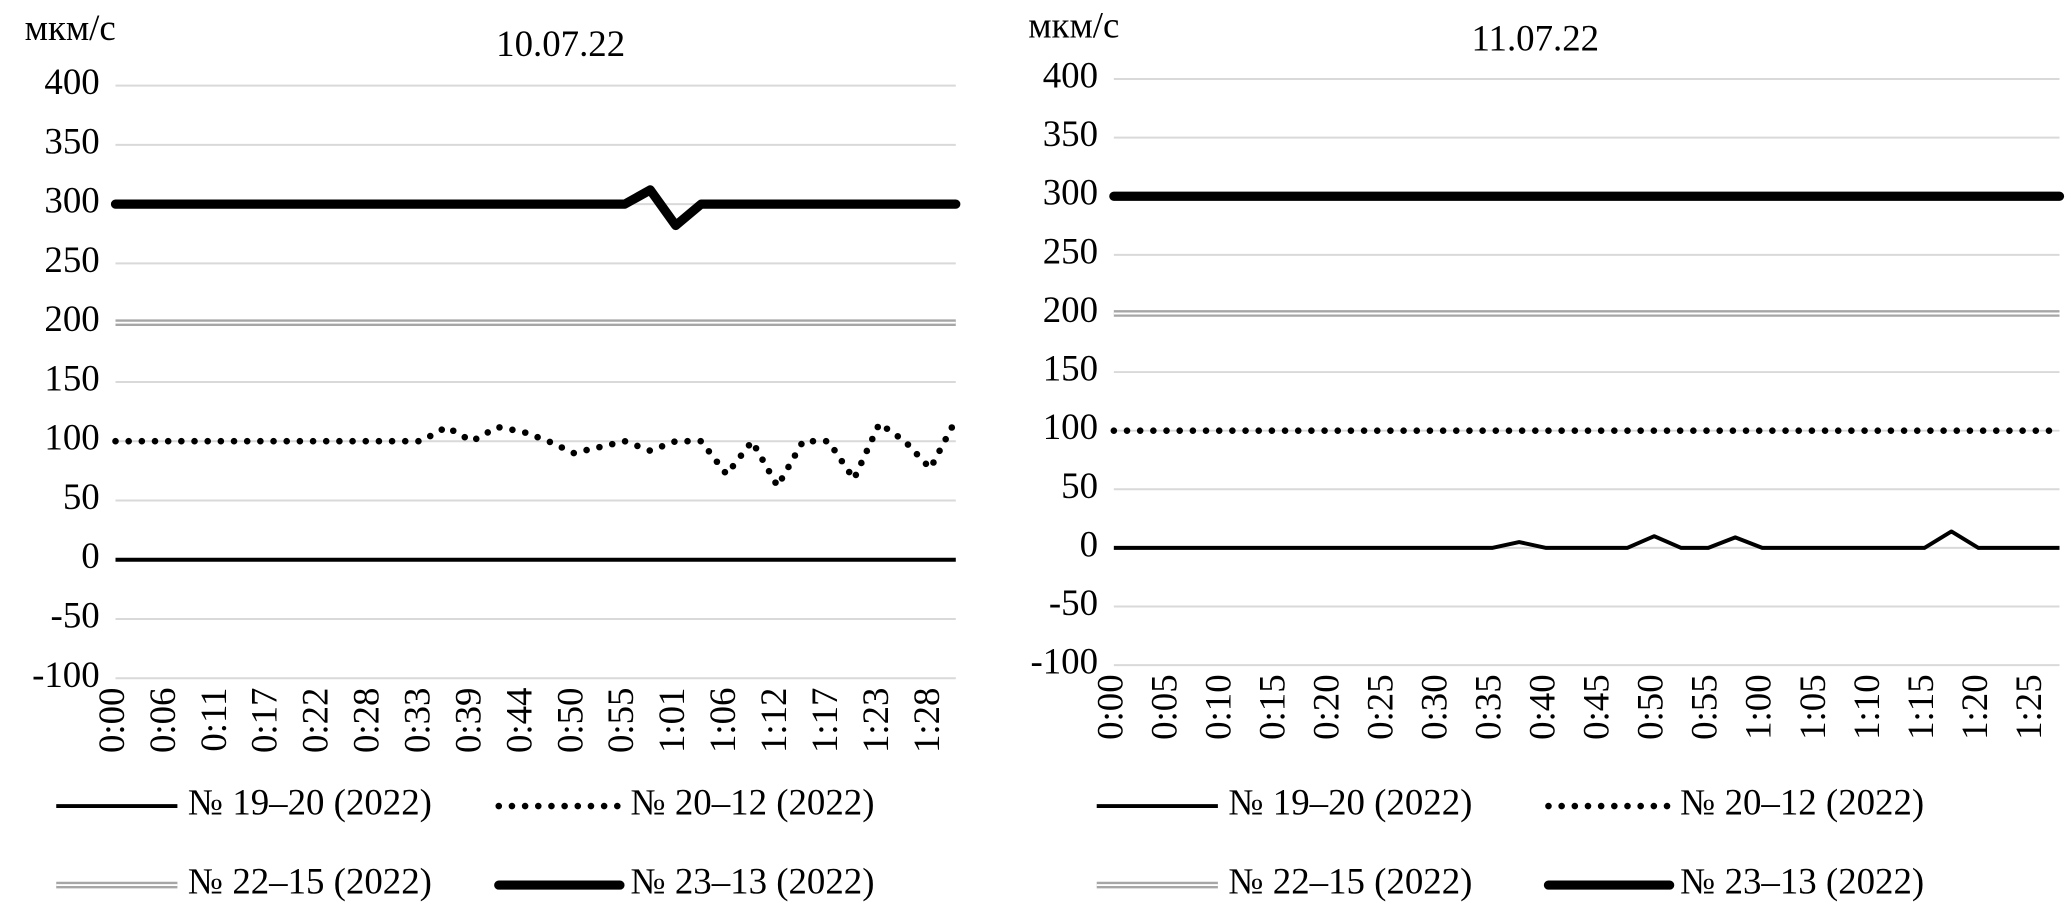 The image size is (2067, 918). What do you see at coordinates (518, 721) in the screenshot?
I see `x-tick-label: 0:44` at bounding box center [518, 721].